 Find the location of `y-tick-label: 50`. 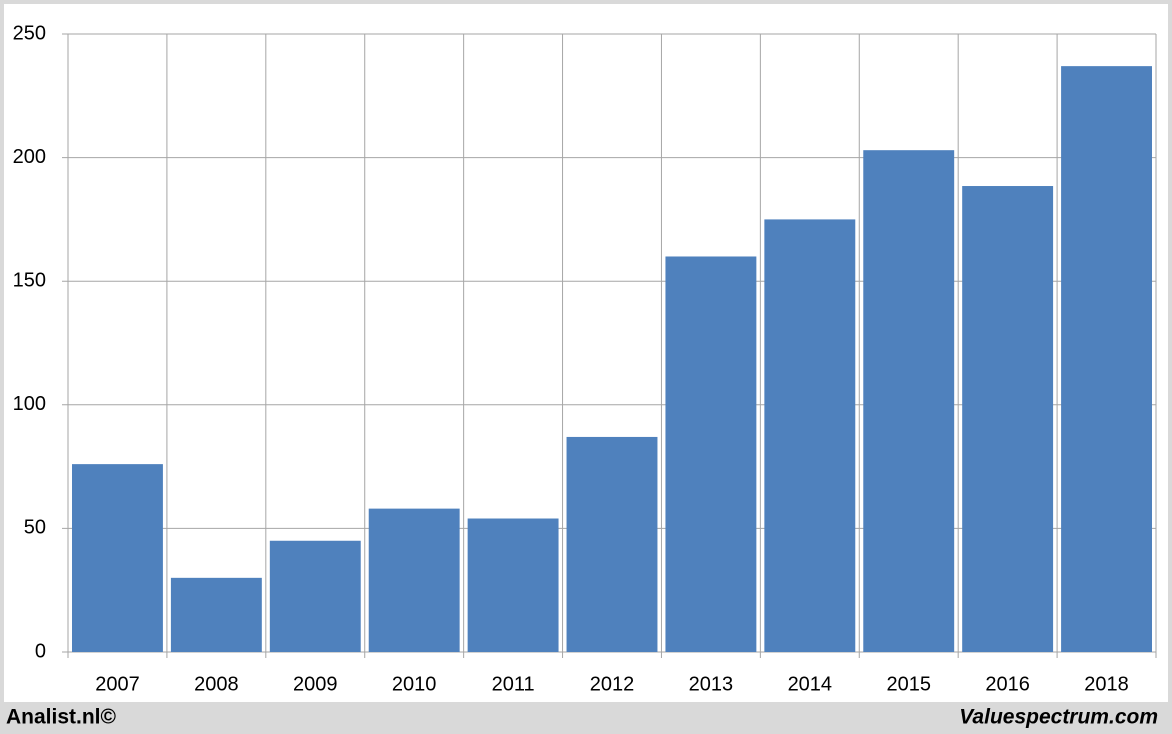

y-tick-label: 50 is located at coordinates (35, 528).